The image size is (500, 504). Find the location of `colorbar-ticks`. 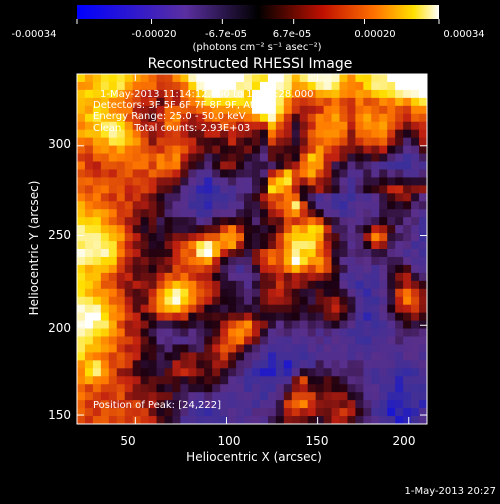

colorbar-ticks is located at coordinates (258, 21).